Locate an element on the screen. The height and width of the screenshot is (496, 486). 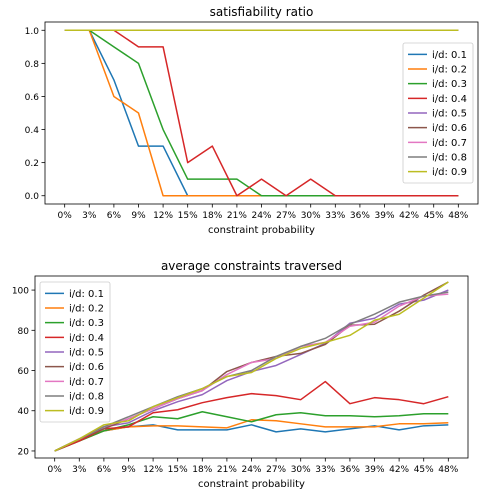
chart-title: satisfiability ratio is located at coordinates (262, 12).